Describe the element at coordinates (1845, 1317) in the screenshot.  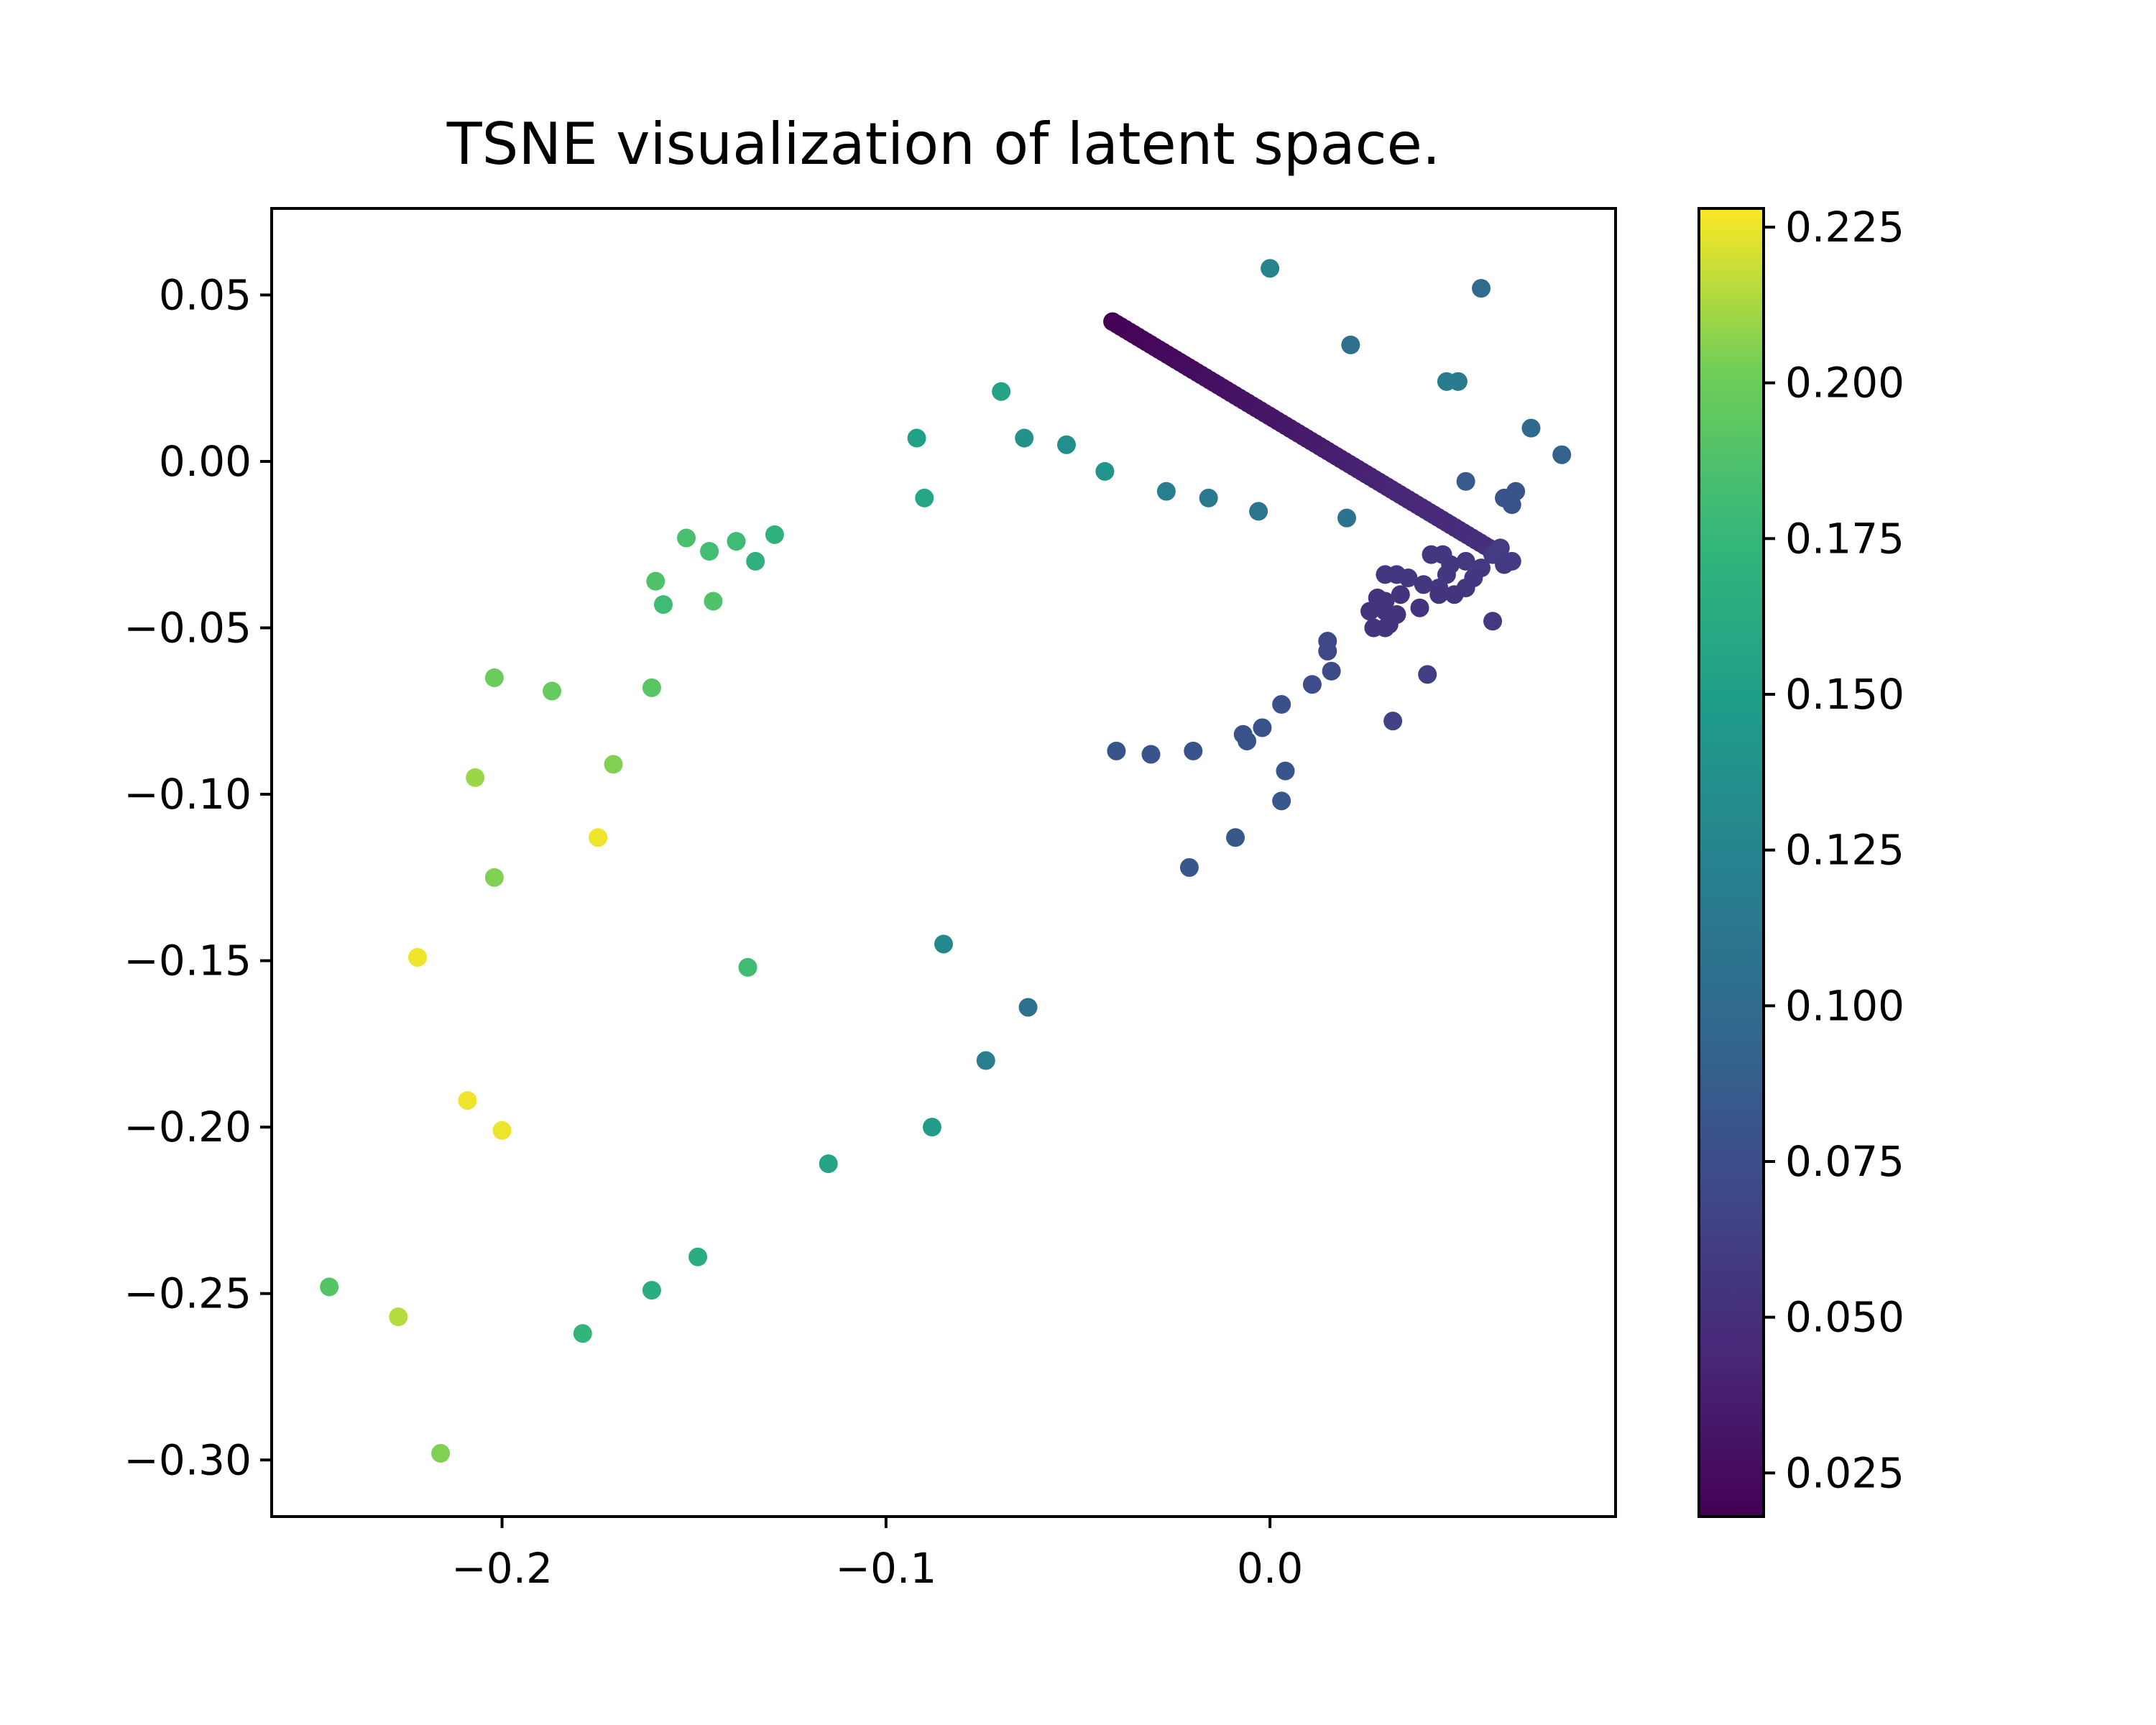
I see `colorbar-tick-label: 0.050` at that location.